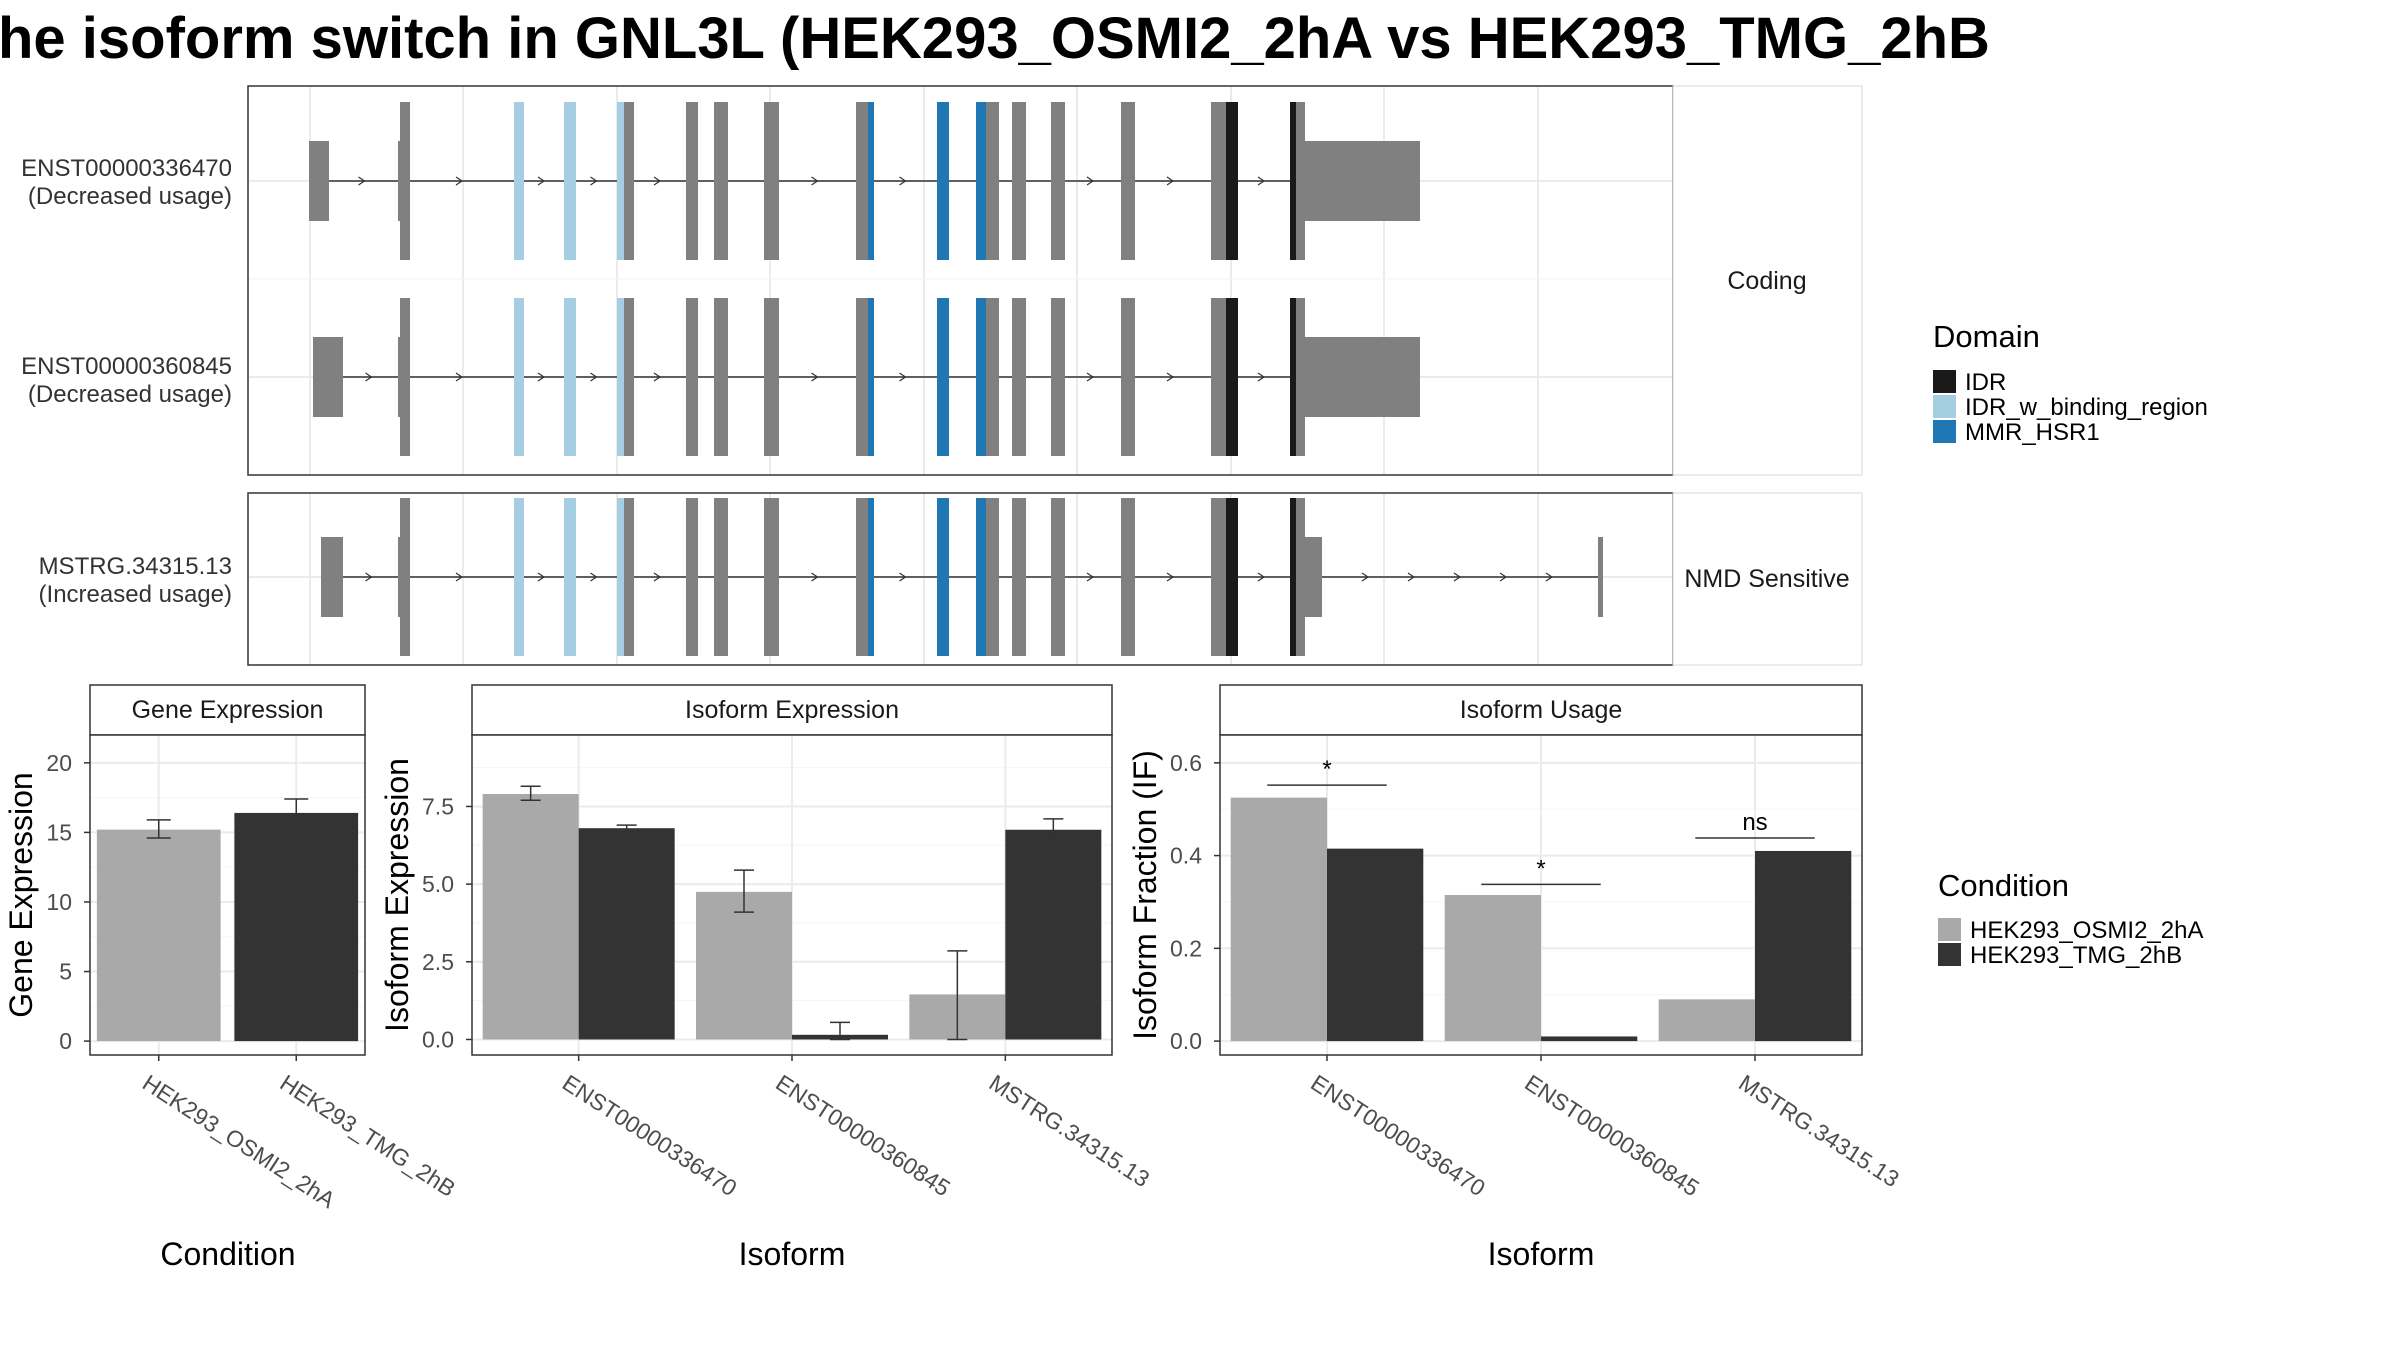 The width and height of the screenshot is (2400, 1350). Describe the element at coordinates (227, 895) in the screenshot. I see `plot-border` at that location.